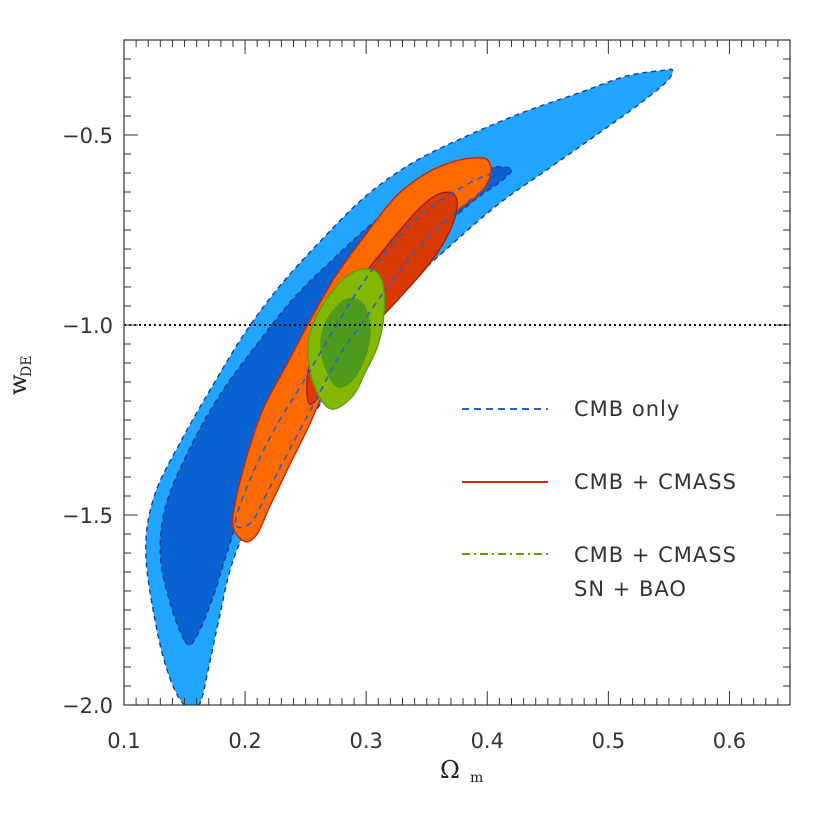  What do you see at coordinates (655, 555) in the screenshot?
I see `legend-label-all-1: CMB + CMASS` at bounding box center [655, 555].